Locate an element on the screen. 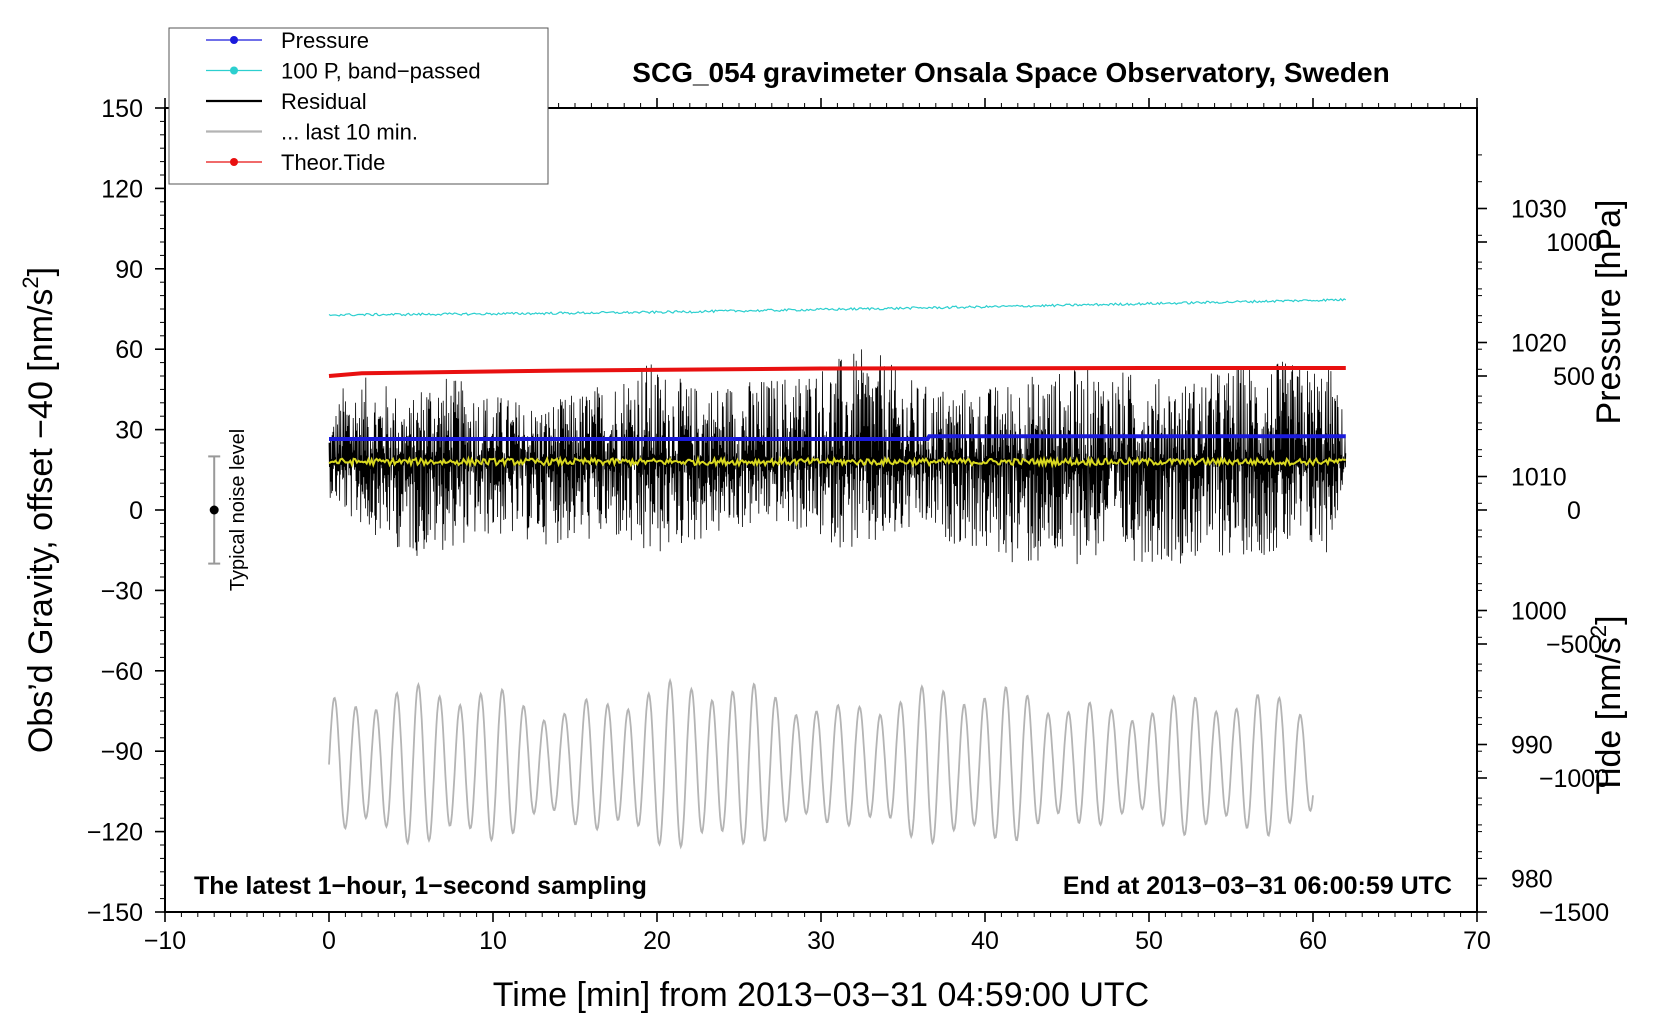 This screenshot has width=1660, height=1020. pressure-tick-label: 980 is located at coordinates (1532, 880).